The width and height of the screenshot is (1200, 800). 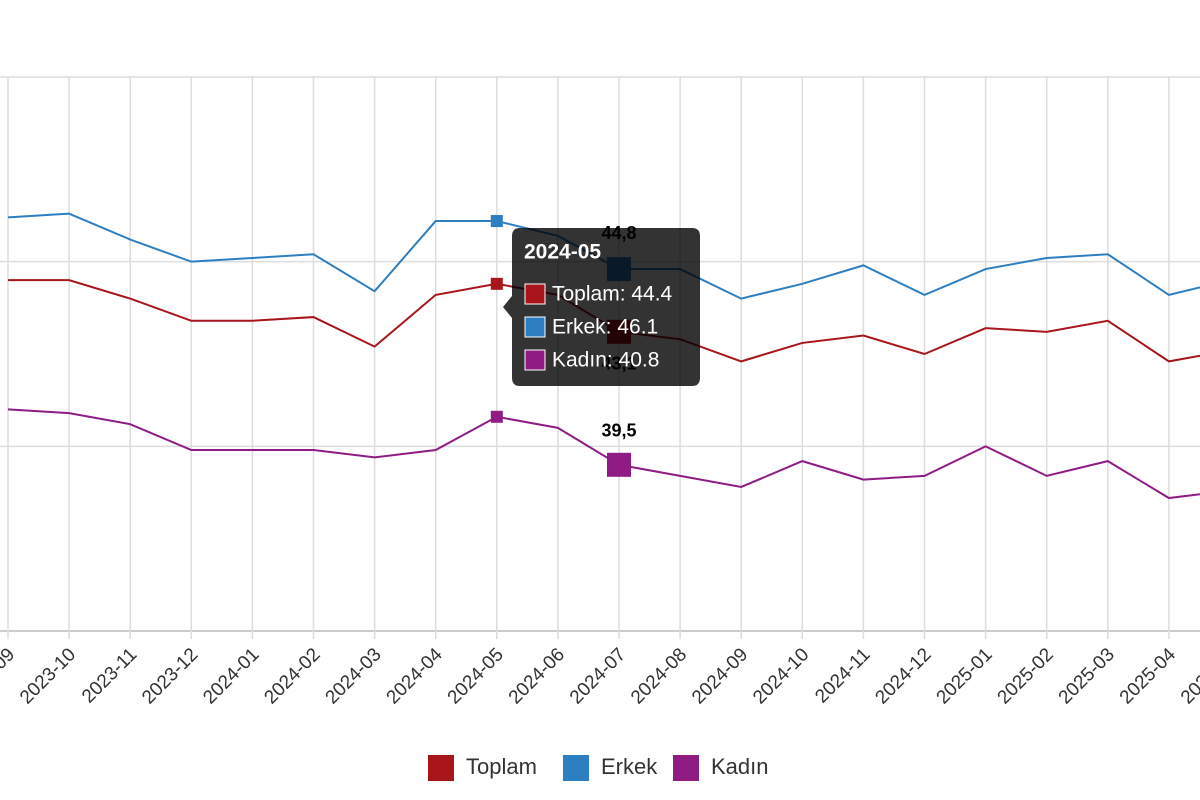 I want to click on x-tick-label: 2024-05, so click(x=476, y=676).